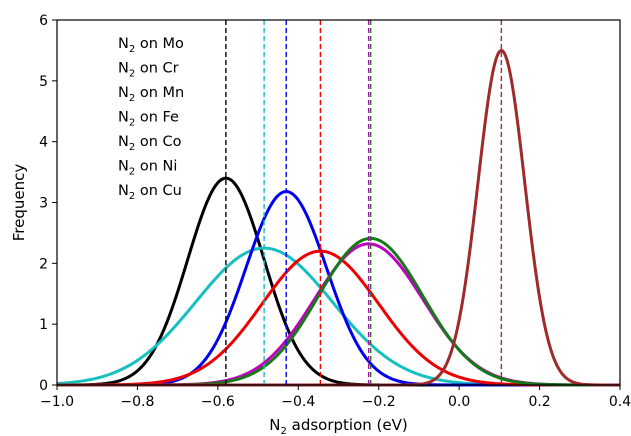 This screenshot has width=631, height=436. What do you see at coordinates (57, 402) in the screenshot?
I see `x-tick-label: −1.0` at bounding box center [57, 402].